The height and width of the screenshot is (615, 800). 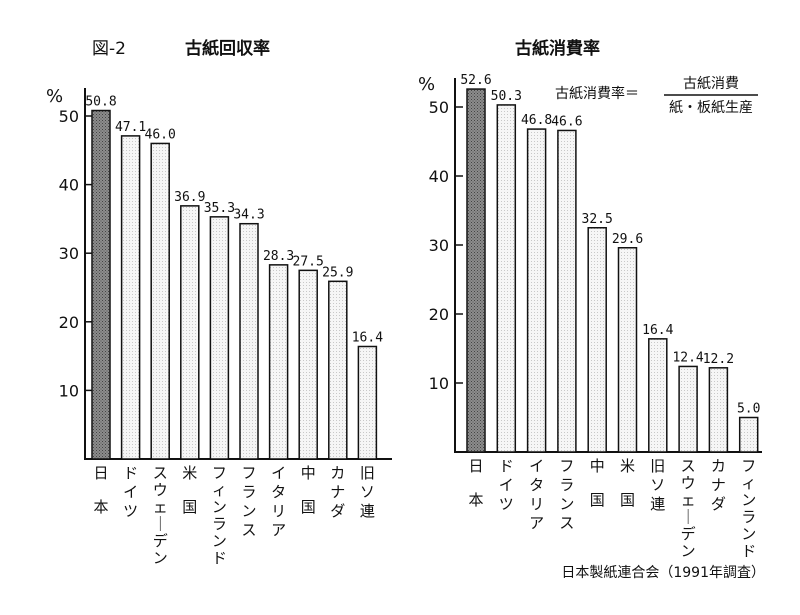 What do you see at coordinates (711, 108) in the screenshot?
I see `formula-denominator: 紙・板紙生産` at bounding box center [711, 108].